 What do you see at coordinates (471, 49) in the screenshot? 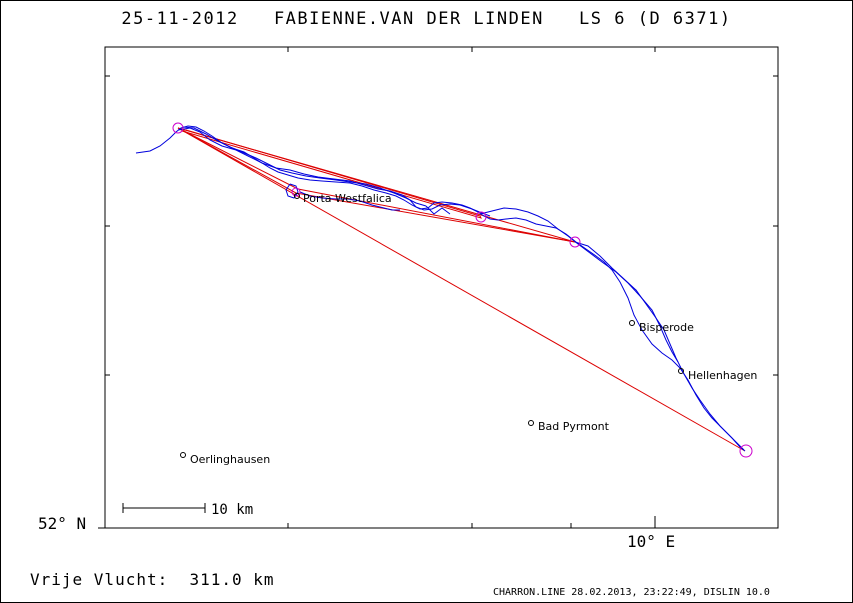
I see `top-ticks` at bounding box center [471, 49].